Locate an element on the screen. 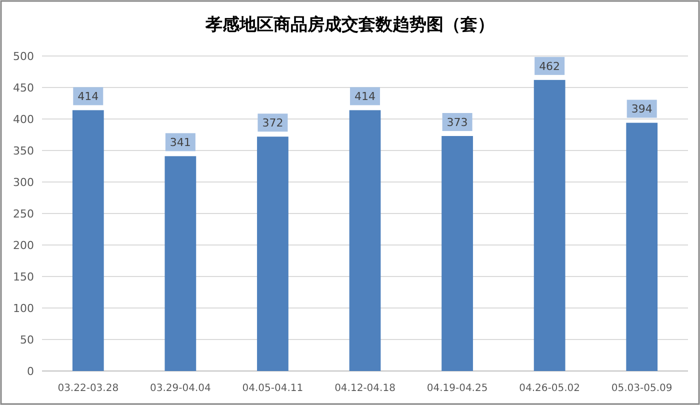 This screenshot has width=700, height=405. x-tick-label: 04.26-05.02 is located at coordinates (549, 388).